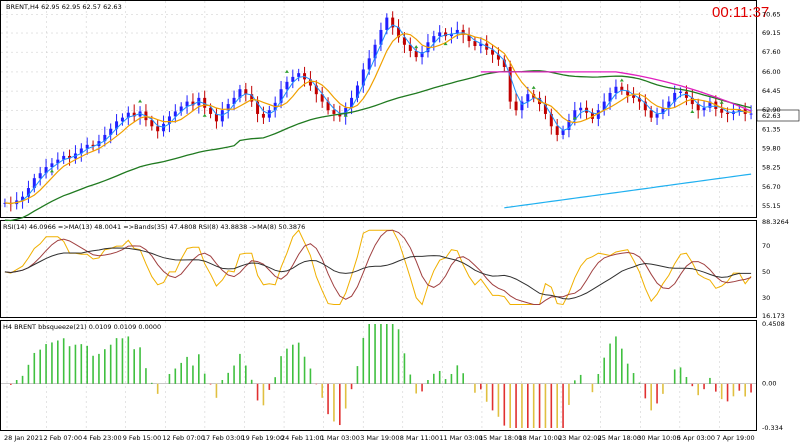 This screenshot has height=442, width=800. I want to click on time-tick: 9 Feb 15:00, so click(142, 438).